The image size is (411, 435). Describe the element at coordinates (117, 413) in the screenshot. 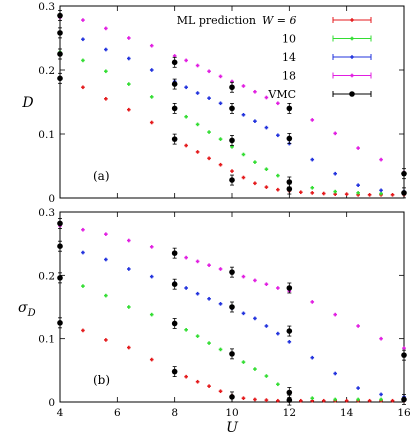

I see `x-tick-label: 6` at that location.